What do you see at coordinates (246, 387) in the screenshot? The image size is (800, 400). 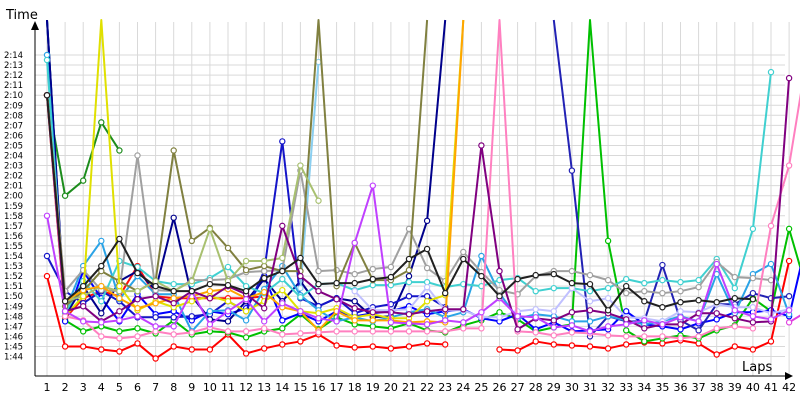 I see `x-tick-label: 12` at bounding box center [246, 387].